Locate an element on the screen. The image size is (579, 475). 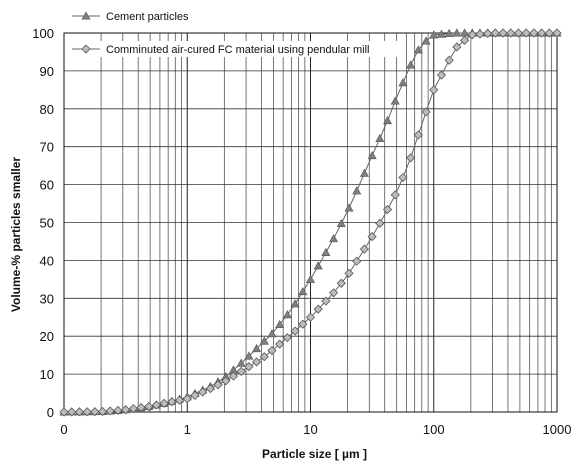
y-tick-label: 20 is located at coordinates (47, 336).